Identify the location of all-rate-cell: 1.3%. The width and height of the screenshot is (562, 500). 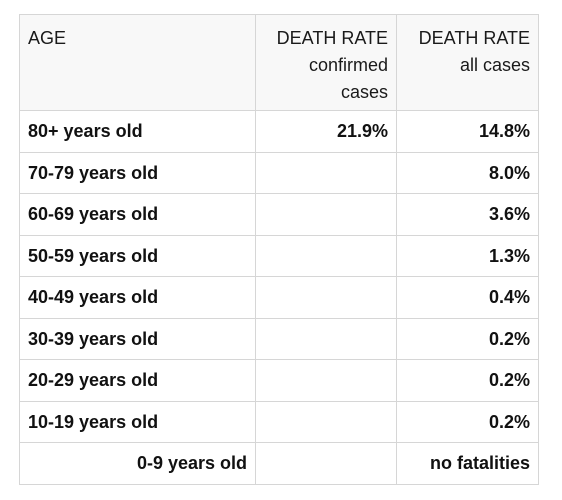
(467, 255).